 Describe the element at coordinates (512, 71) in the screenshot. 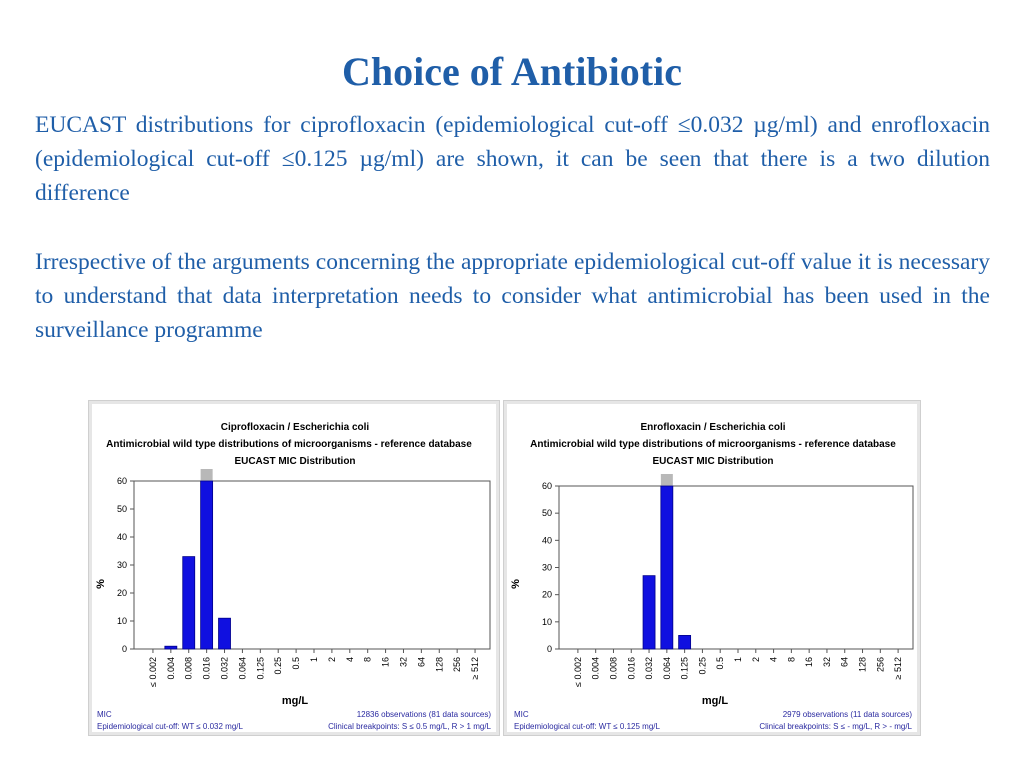

I see `slide-title: Choice of Antibiotic` at that location.